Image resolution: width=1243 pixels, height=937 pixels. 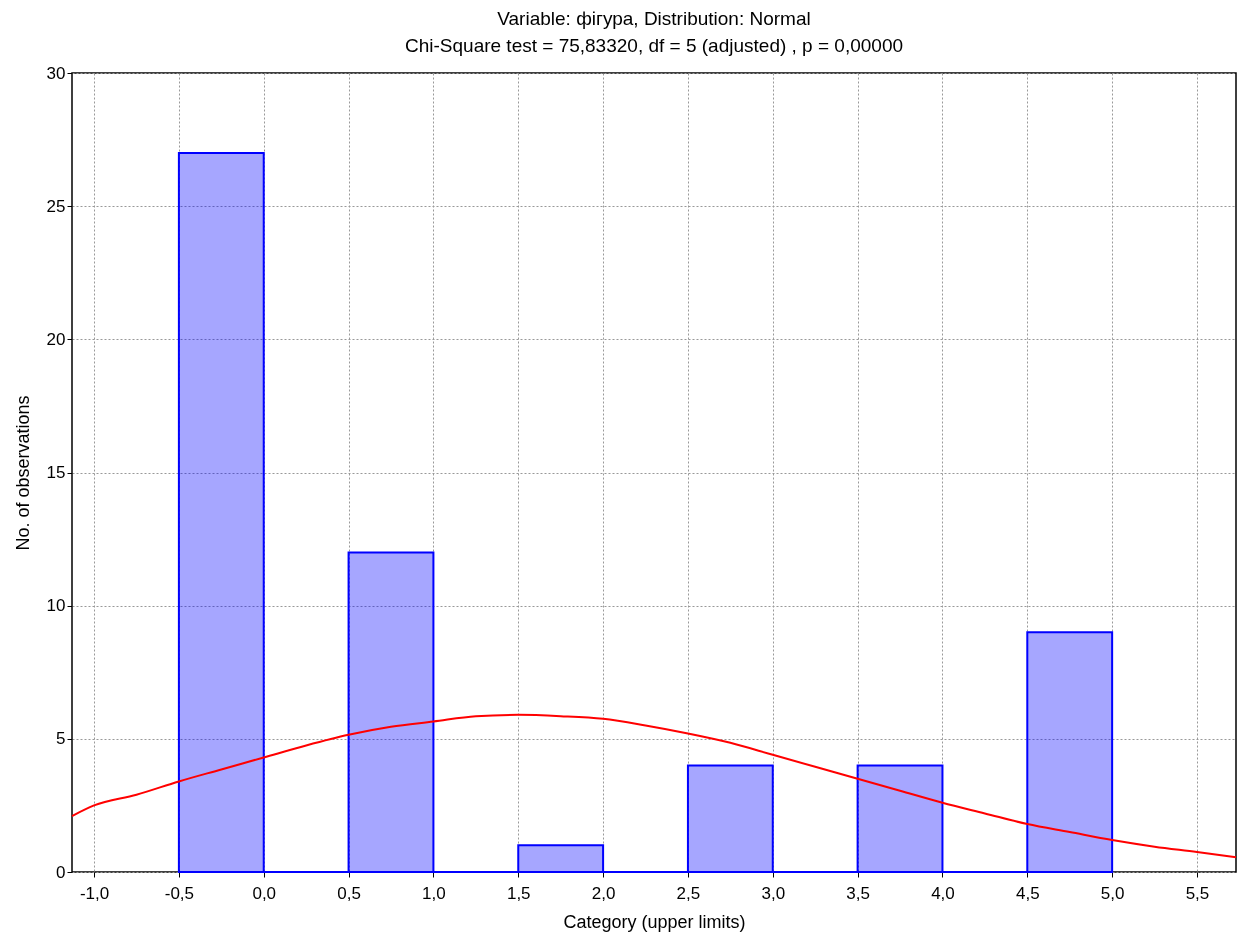 I want to click on y-axis-title: No. of observations, so click(x=22, y=473).